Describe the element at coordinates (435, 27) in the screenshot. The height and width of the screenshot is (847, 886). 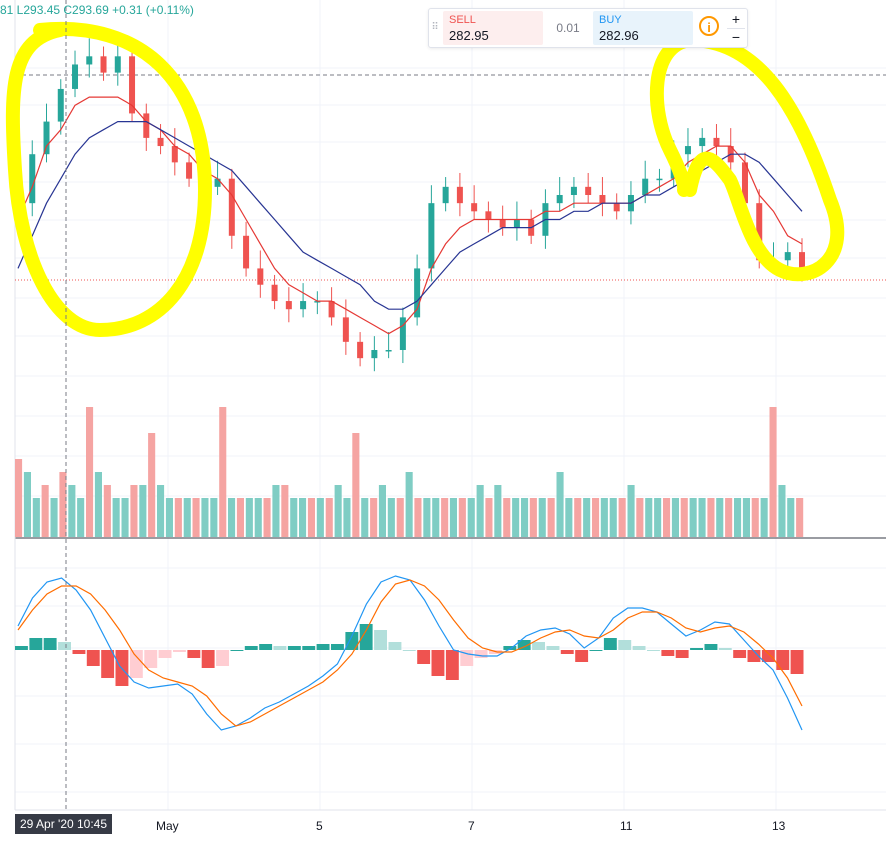
I see `drag-handle-icon: ⠿` at that location.